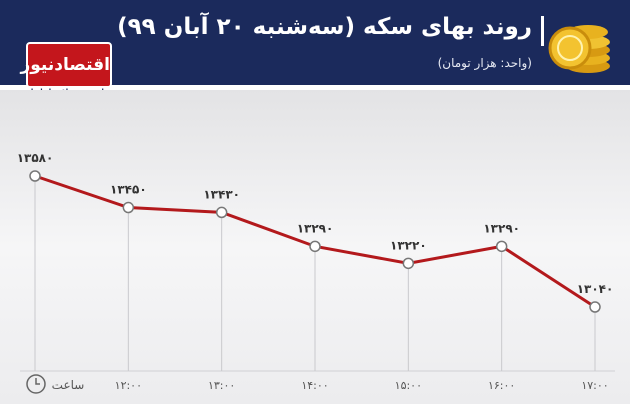  Describe the element at coordinates (324, 27) in the screenshot. I see `chart-title: روند بهای سکه (سه‌شنبه ۲۰ آبان ۹۹)` at that location.